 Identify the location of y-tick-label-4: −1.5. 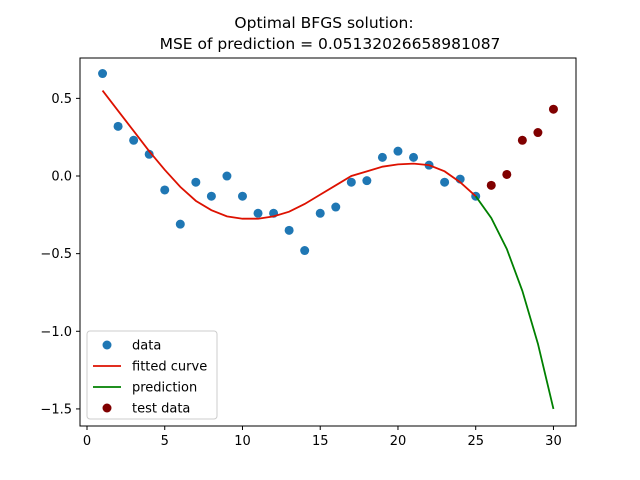
(56, 409).